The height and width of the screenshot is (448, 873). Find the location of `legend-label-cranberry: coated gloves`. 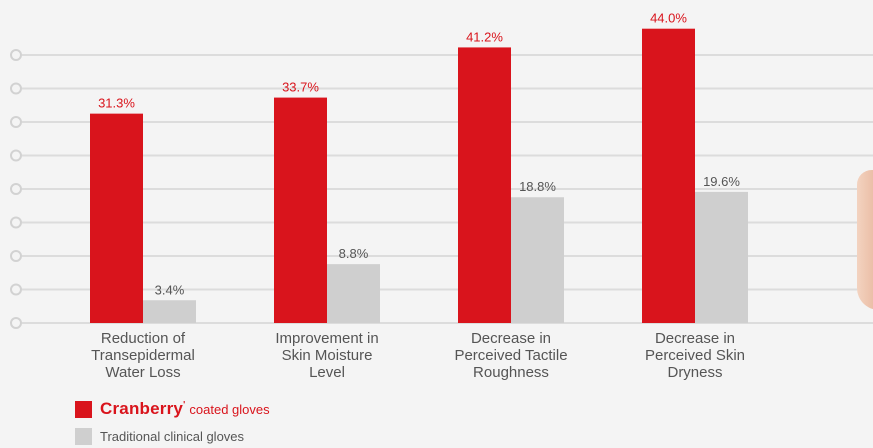

legend-label-cranberry: coated gloves is located at coordinates (229, 409).